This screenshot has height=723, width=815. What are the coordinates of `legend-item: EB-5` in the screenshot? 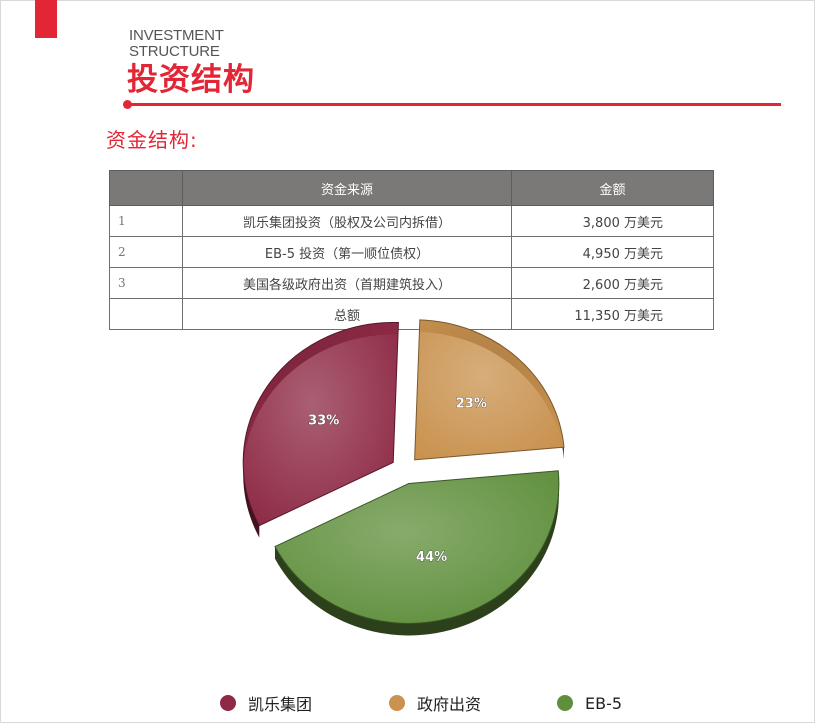 It's located at (589, 703).